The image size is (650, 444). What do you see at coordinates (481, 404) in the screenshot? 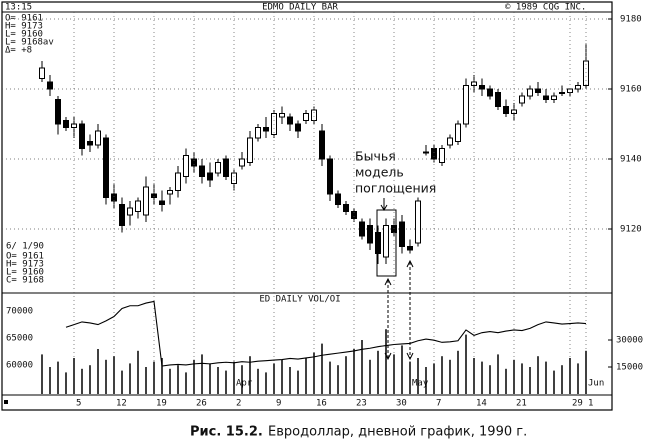
I see `x-tick-label: 14` at bounding box center [481, 404].